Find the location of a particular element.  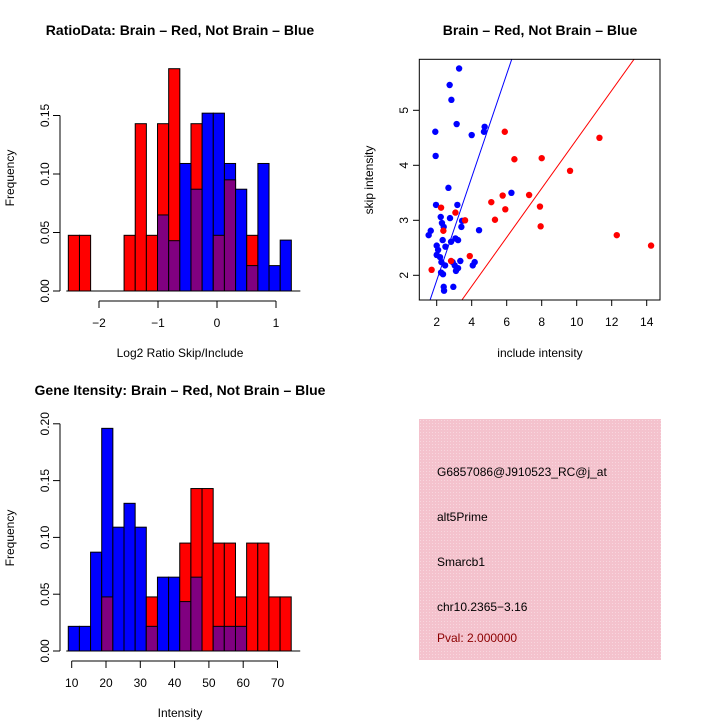

ratio-histogram-axes: 0.00 0.05 0.10 0.15 −2 −1 0 1 is located at coordinates (169, 216).